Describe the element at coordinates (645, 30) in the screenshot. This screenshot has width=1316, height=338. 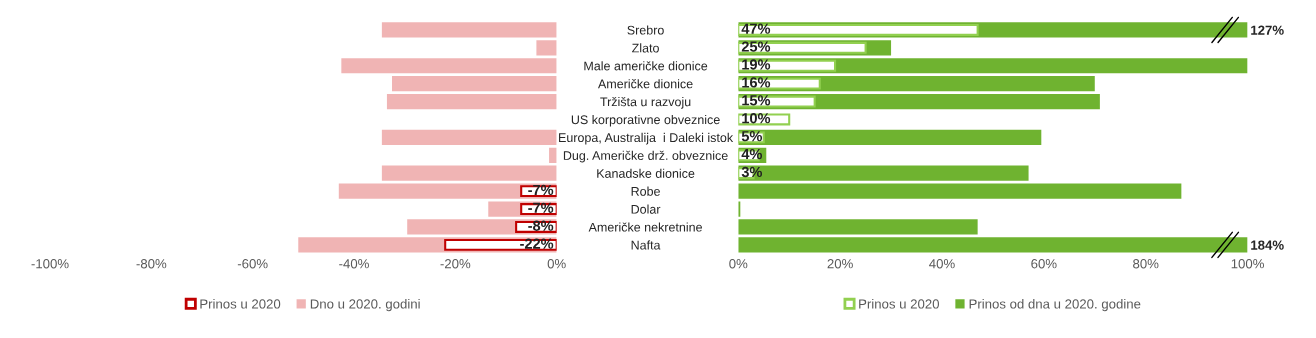
I see `y-tick-label: Srebro` at that location.